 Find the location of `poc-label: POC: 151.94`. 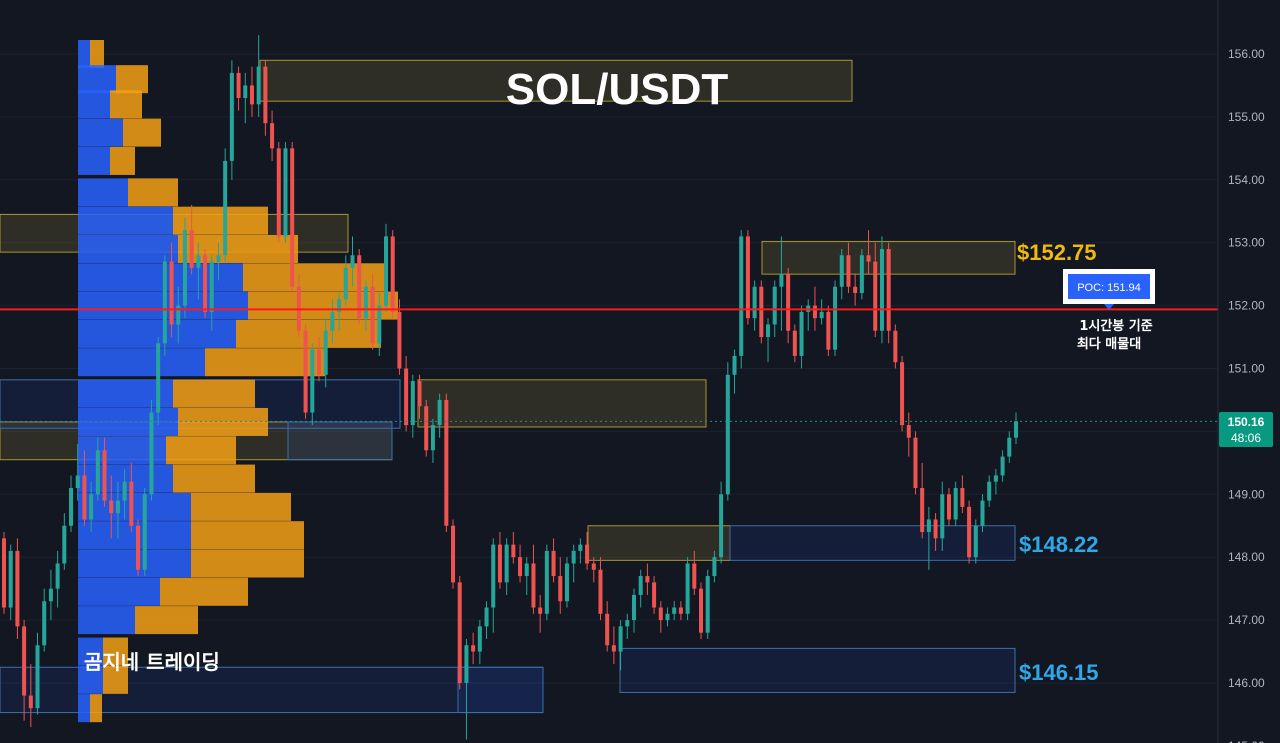

poc-label: POC: 151.94 is located at coordinates (1109, 288).